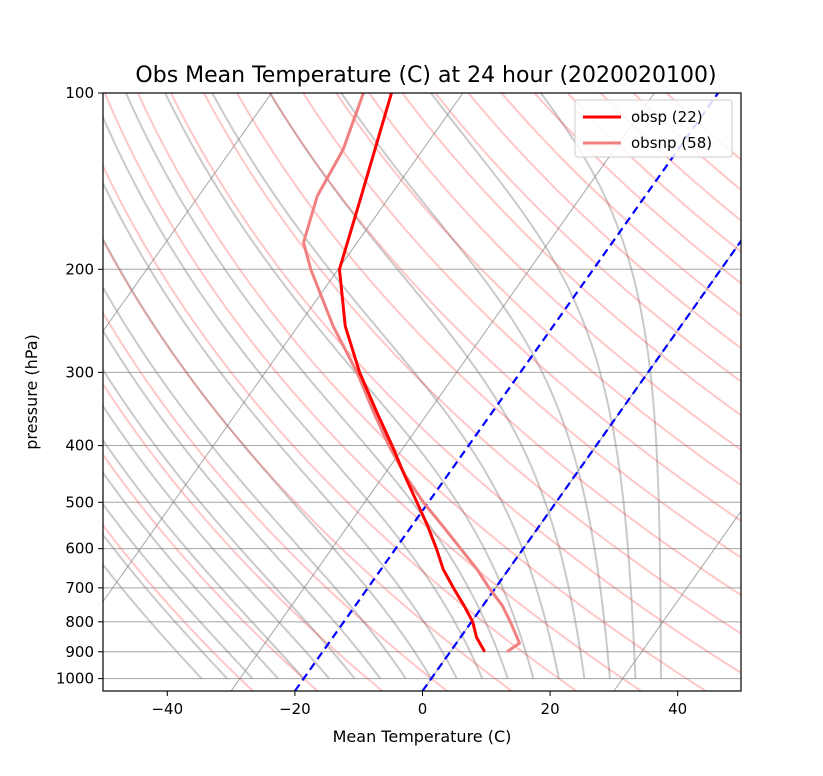 This screenshot has height=776, width=823. Describe the element at coordinates (653, 128) in the screenshot. I see `legend: obsp (22) obsnp (58)` at that location.